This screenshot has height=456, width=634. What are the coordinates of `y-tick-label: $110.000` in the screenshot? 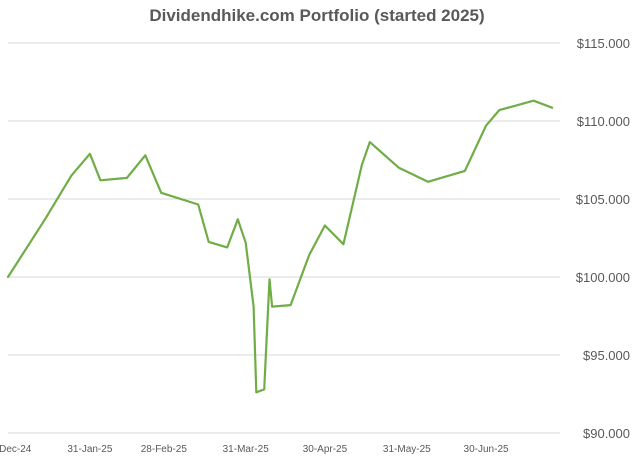 It's located at (603, 121).